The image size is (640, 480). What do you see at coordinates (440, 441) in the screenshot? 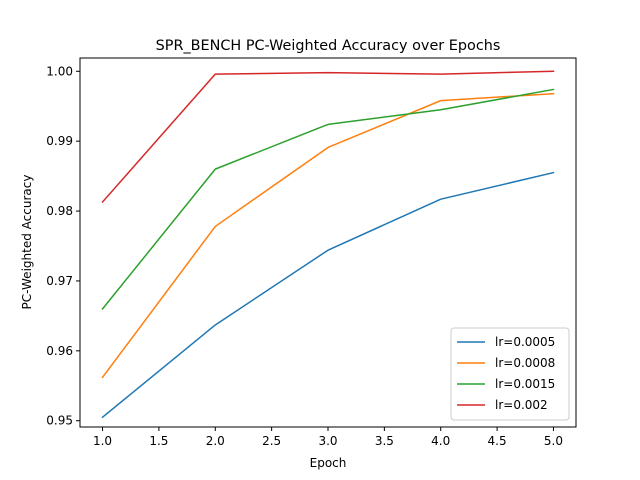
I see `x-tick-label: 4.0` at bounding box center [440, 441].